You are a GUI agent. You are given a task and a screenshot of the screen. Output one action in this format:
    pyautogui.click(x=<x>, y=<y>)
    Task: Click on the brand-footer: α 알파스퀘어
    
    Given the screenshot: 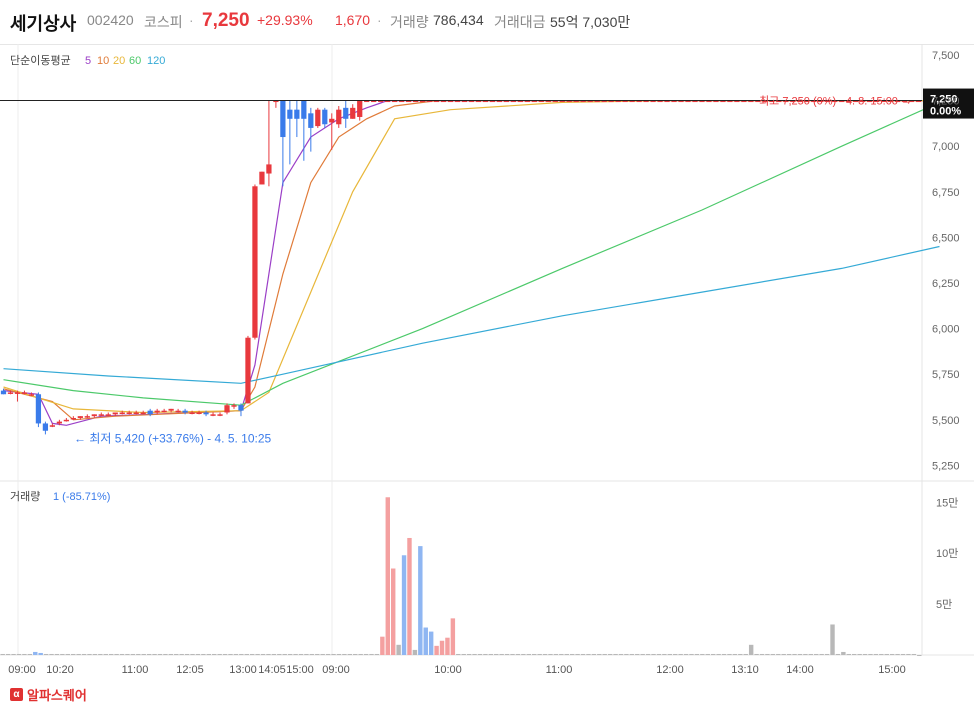 What is the action you would take?
    pyautogui.click(x=48, y=694)
    